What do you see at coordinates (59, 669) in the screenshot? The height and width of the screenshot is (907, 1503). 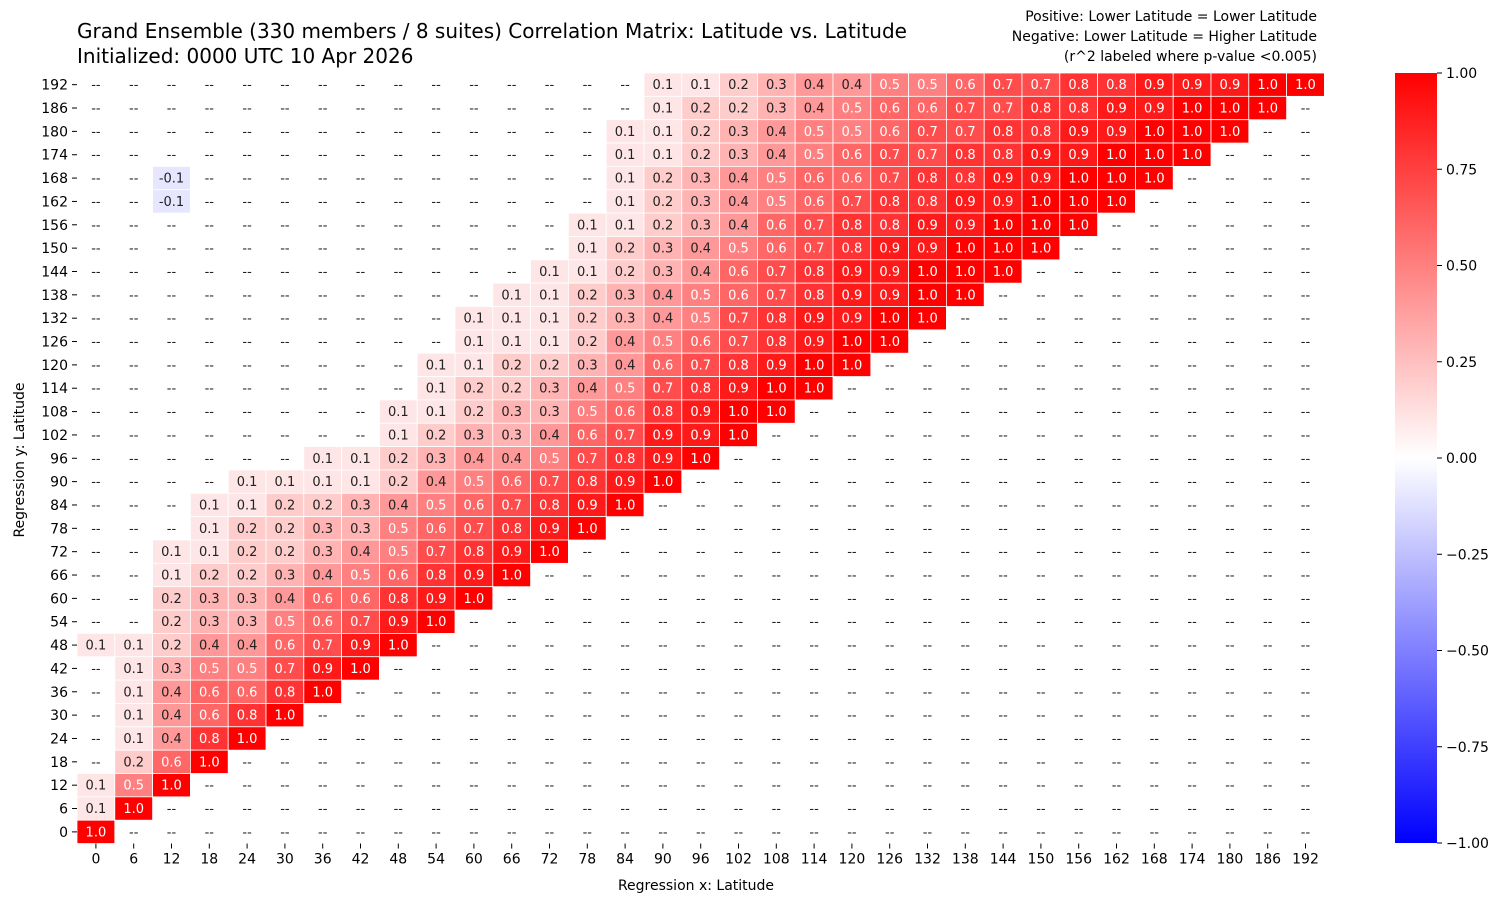 I see `y-tick-label: 42` at bounding box center [59, 669].